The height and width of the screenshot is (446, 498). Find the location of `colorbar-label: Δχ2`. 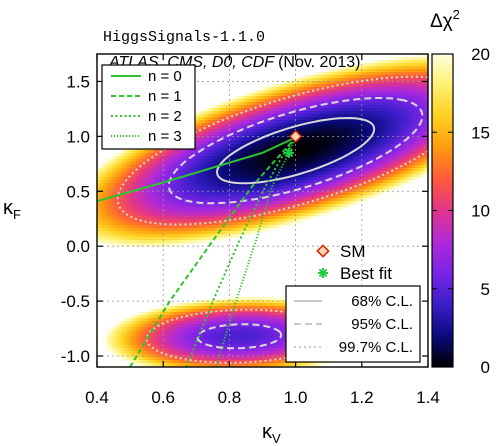

colorbar-label: Δχ2 is located at coordinates (445, 19).